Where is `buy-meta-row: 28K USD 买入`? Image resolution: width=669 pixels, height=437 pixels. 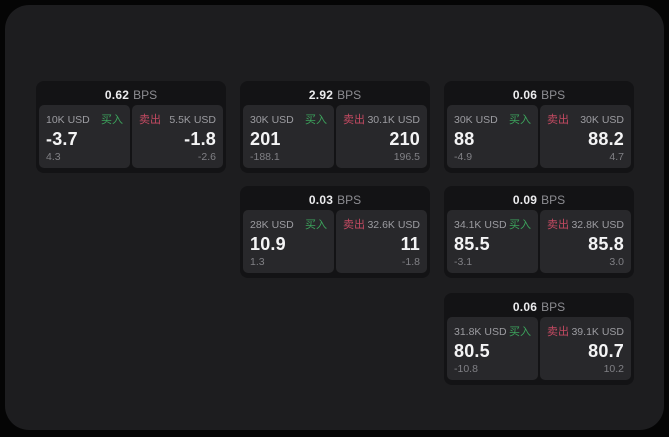 buy-meta-row: 28K USD 买入 is located at coordinates (288, 224).